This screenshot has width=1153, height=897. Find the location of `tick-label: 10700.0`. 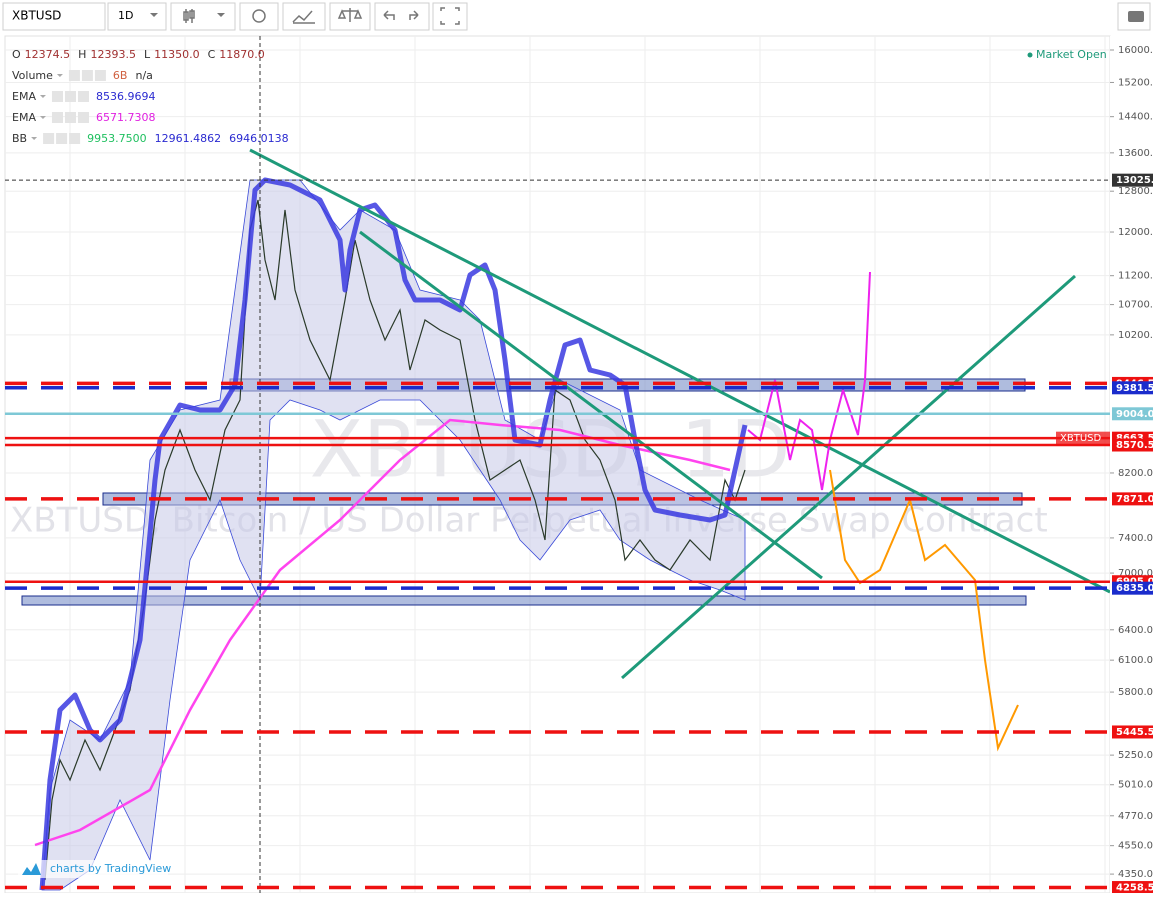

tick-label: 10700.0 is located at coordinates (1135, 305).